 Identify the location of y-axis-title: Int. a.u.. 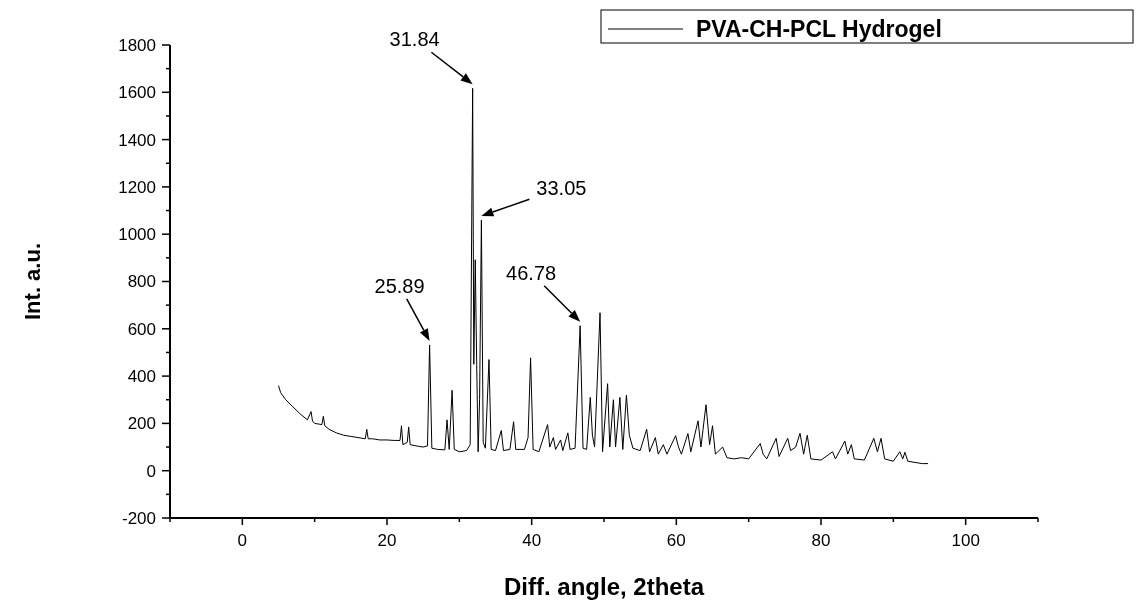
(32, 281).